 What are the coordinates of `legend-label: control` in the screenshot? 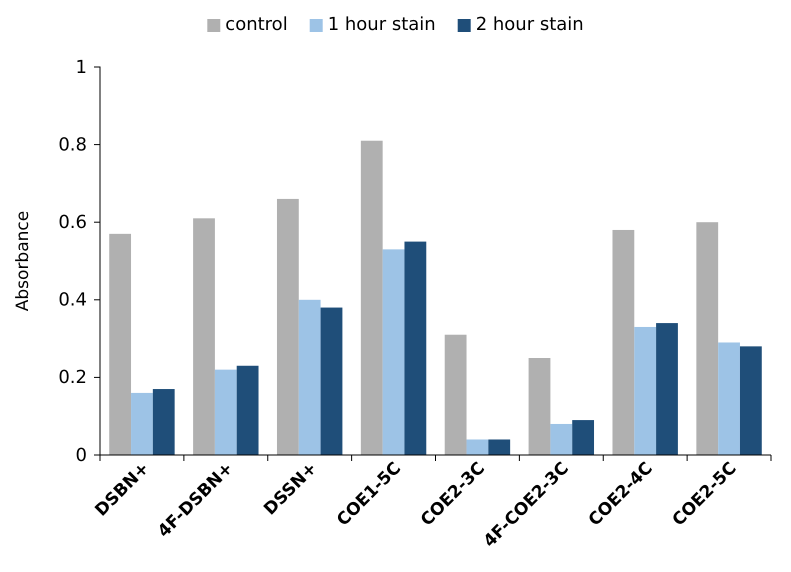 It's located at (256, 24).